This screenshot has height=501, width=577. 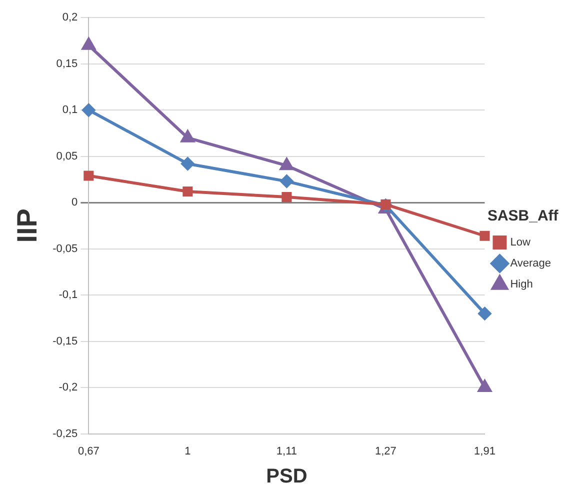 What do you see at coordinates (65, 341) in the screenshot?
I see `y-tick-label: -0,15` at bounding box center [65, 341].